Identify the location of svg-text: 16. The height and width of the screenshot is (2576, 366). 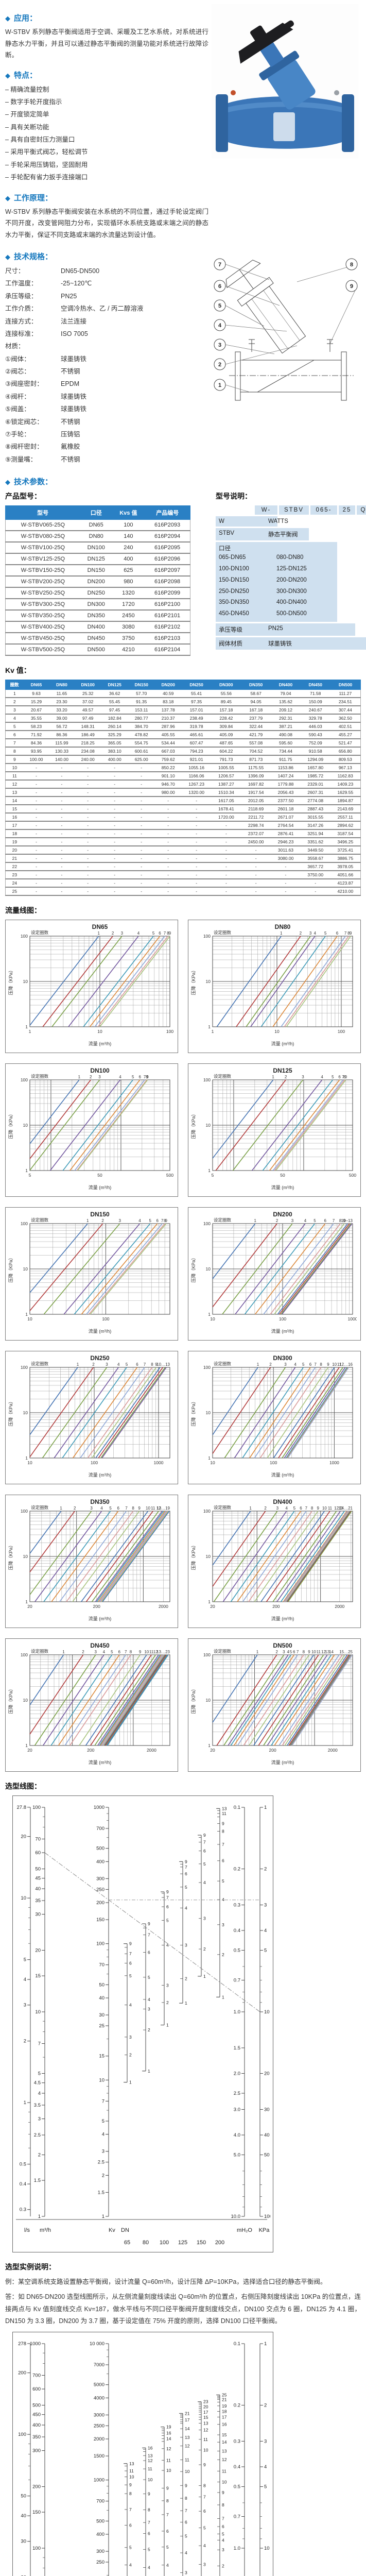
(168, 2432).